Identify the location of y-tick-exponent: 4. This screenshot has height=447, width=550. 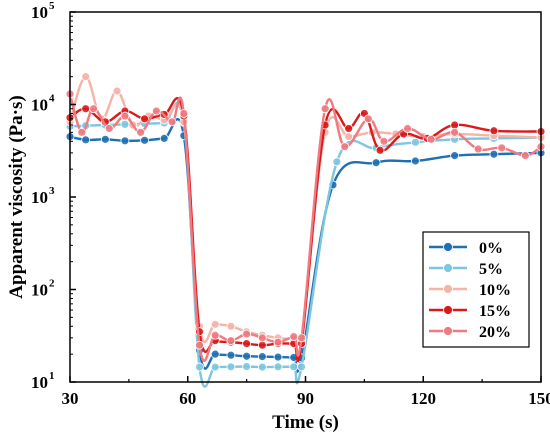
(52, 99).